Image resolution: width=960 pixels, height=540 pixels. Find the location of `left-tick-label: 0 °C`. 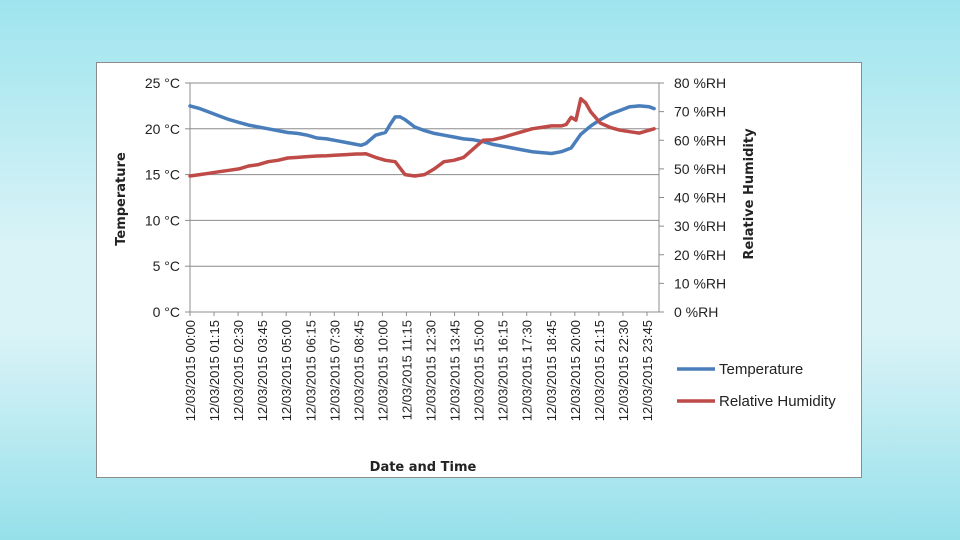

left-tick-label: 0 °C is located at coordinates (166, 312).